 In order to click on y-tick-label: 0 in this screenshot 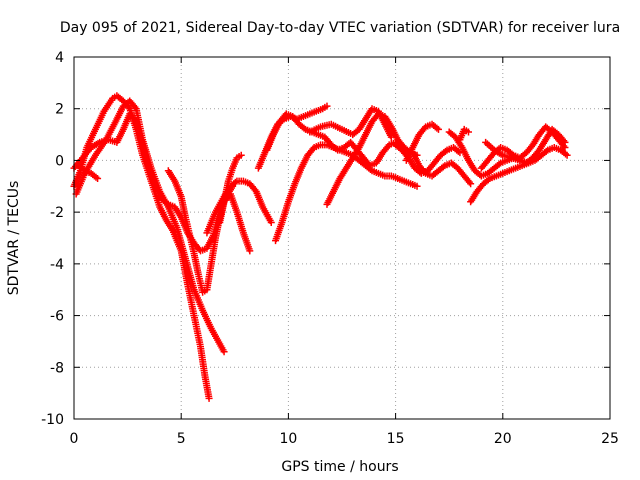, I will do `click(59, 161)`.